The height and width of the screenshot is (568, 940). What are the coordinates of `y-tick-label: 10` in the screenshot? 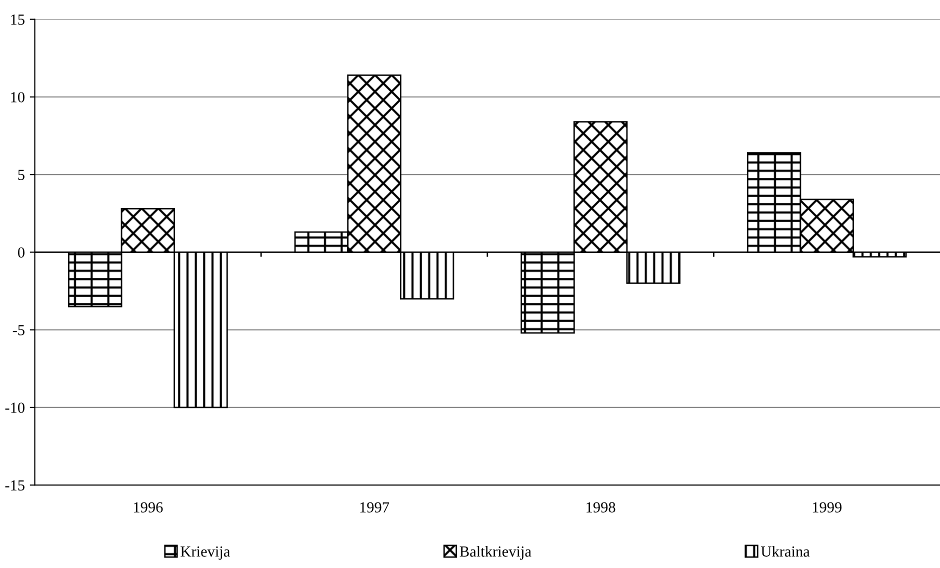 It's located at (17, 97).